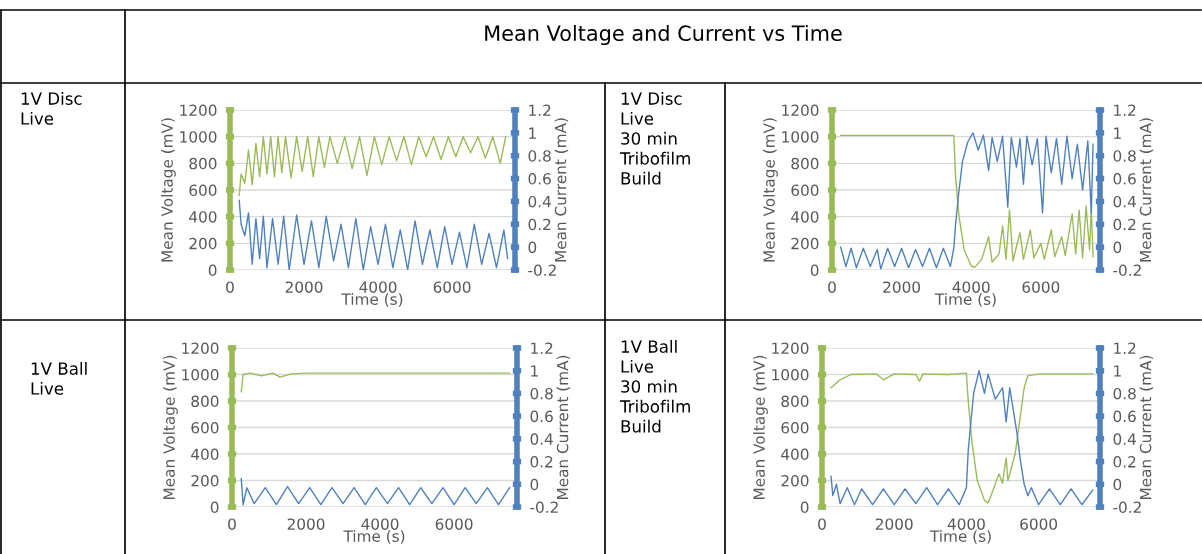 This screenshot has height=554, width=1202. Describe the element at coordinates (59, 378) in the screenshot. I see `text: 1V Ball Live` at that location.